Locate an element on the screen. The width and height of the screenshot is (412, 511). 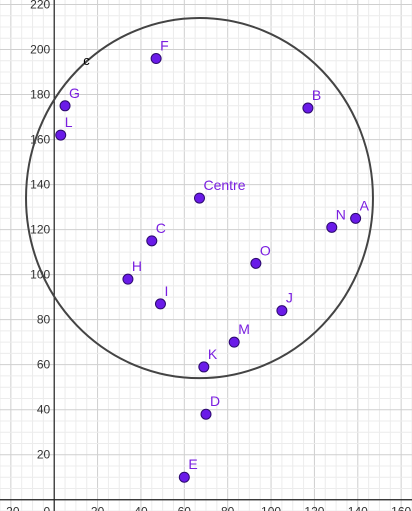
x-tick-label: 120 is located at coordinates (314, 508).